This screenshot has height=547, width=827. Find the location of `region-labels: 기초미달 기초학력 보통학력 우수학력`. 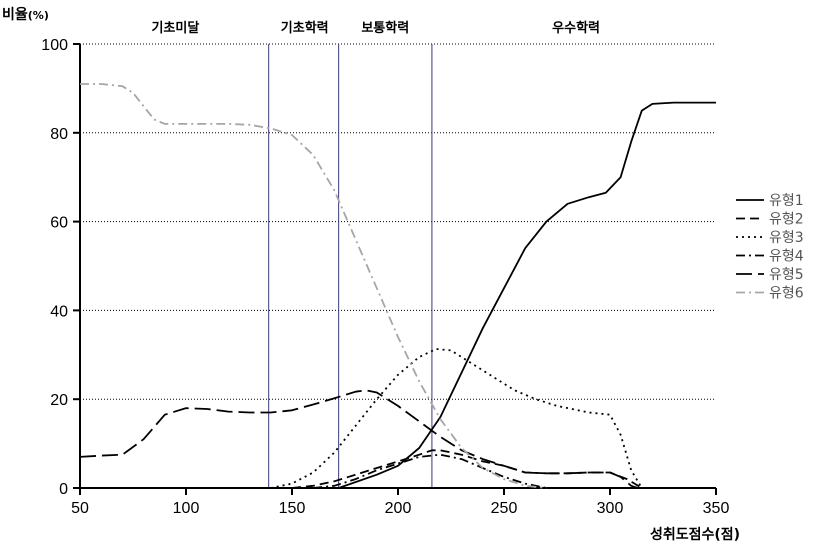

region-labels: 기초미달 기초학력 보통학력 우수학력 is located at coordinates (375, 28).